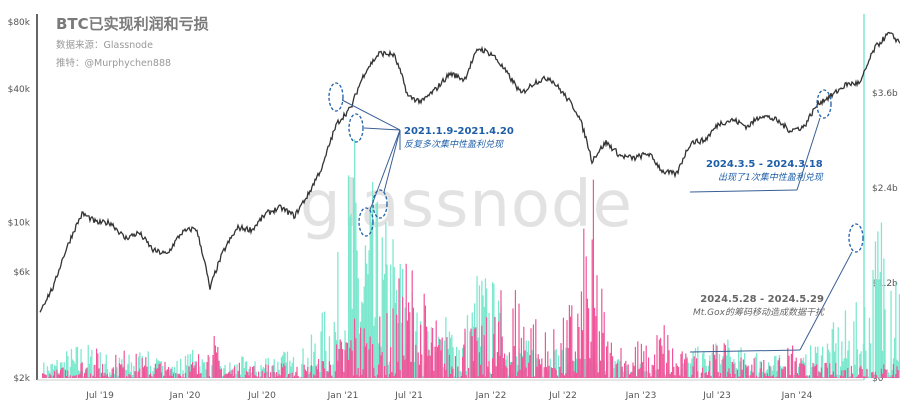  Describe the element at coordinates (641, 396) in the screenshot. I see `x-tick-label: Jan '23` at that location.